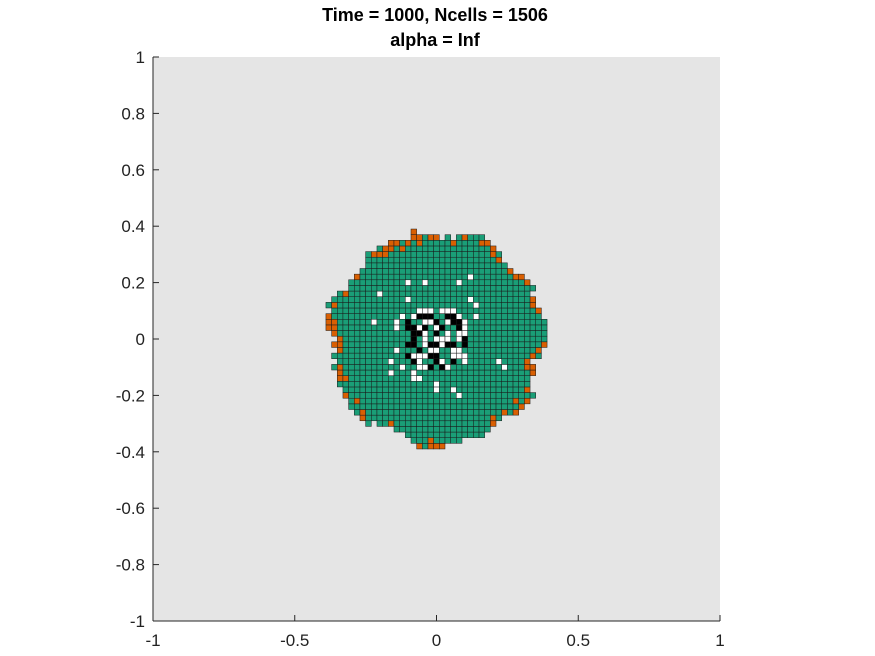 The image size is (875, 656). What do you see at coordinates (130, 452) in the screenshot?
I see `y-tick-label: -0.4` at bounding box center [130, 452].